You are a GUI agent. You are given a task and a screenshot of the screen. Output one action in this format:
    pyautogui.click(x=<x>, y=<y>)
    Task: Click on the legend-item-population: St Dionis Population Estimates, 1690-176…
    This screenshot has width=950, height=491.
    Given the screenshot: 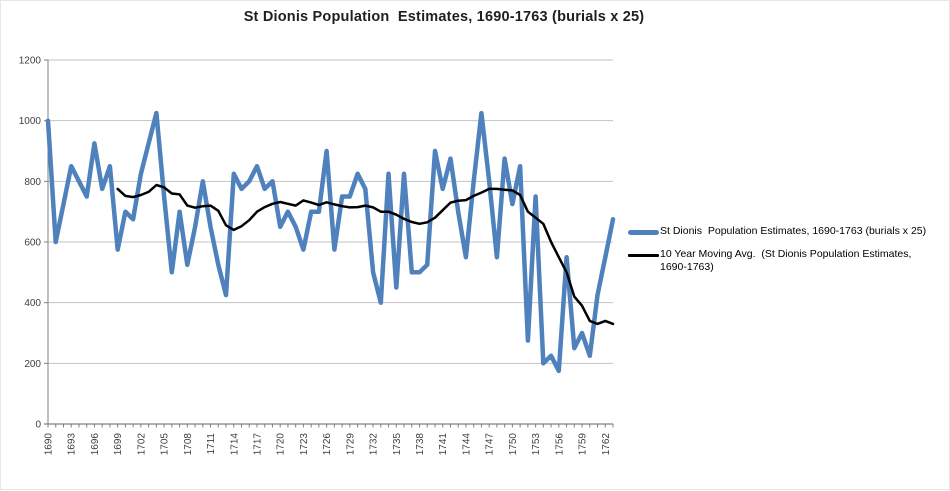 What is the action you would take?
    pyautogui.click(x=783, y=232)
    